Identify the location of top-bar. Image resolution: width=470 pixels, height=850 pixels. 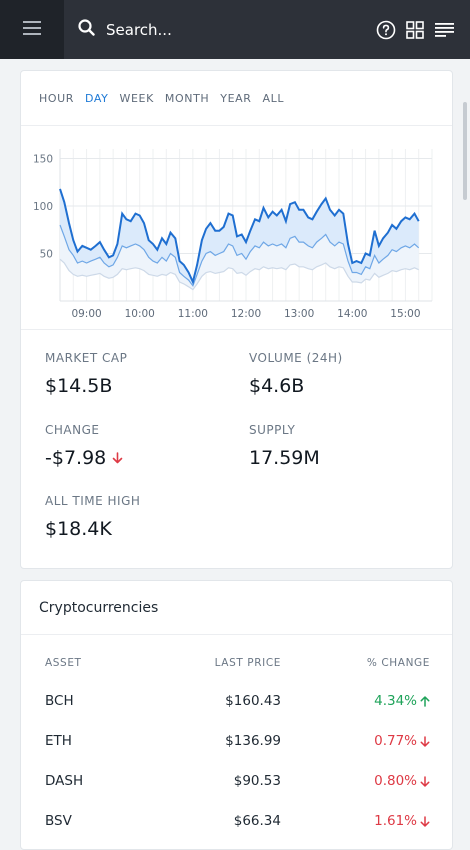
(235, 29).